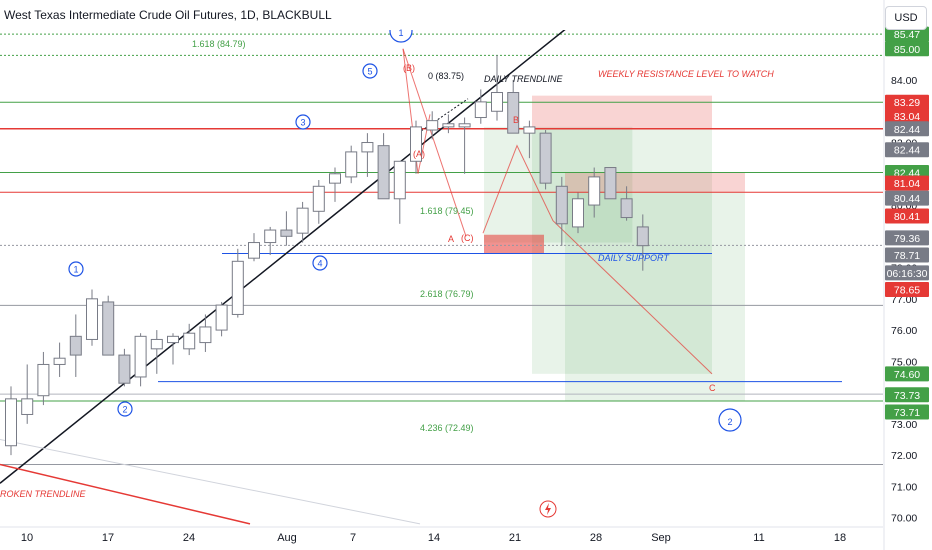 This screenshot has height=550, width=932. Describe the element at coordinates (125, 494) in the screenshot. I see `broken-trendline` at that location.